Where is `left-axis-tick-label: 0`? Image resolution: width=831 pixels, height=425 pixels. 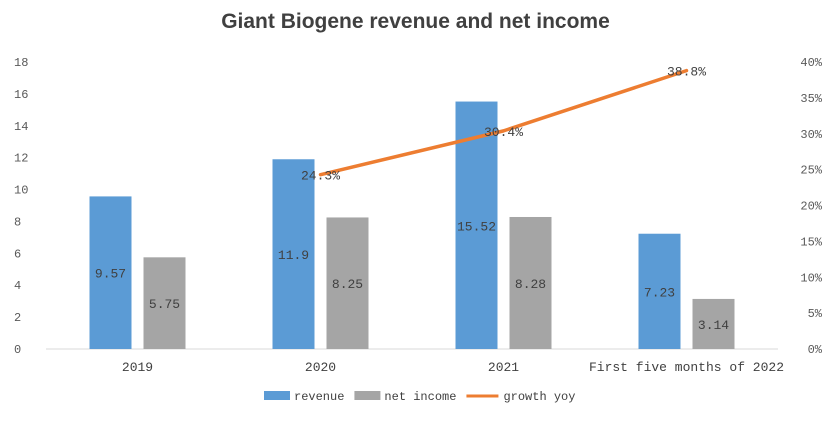 left-axis-tick-label: 0 is located at coordinates (17, 350).